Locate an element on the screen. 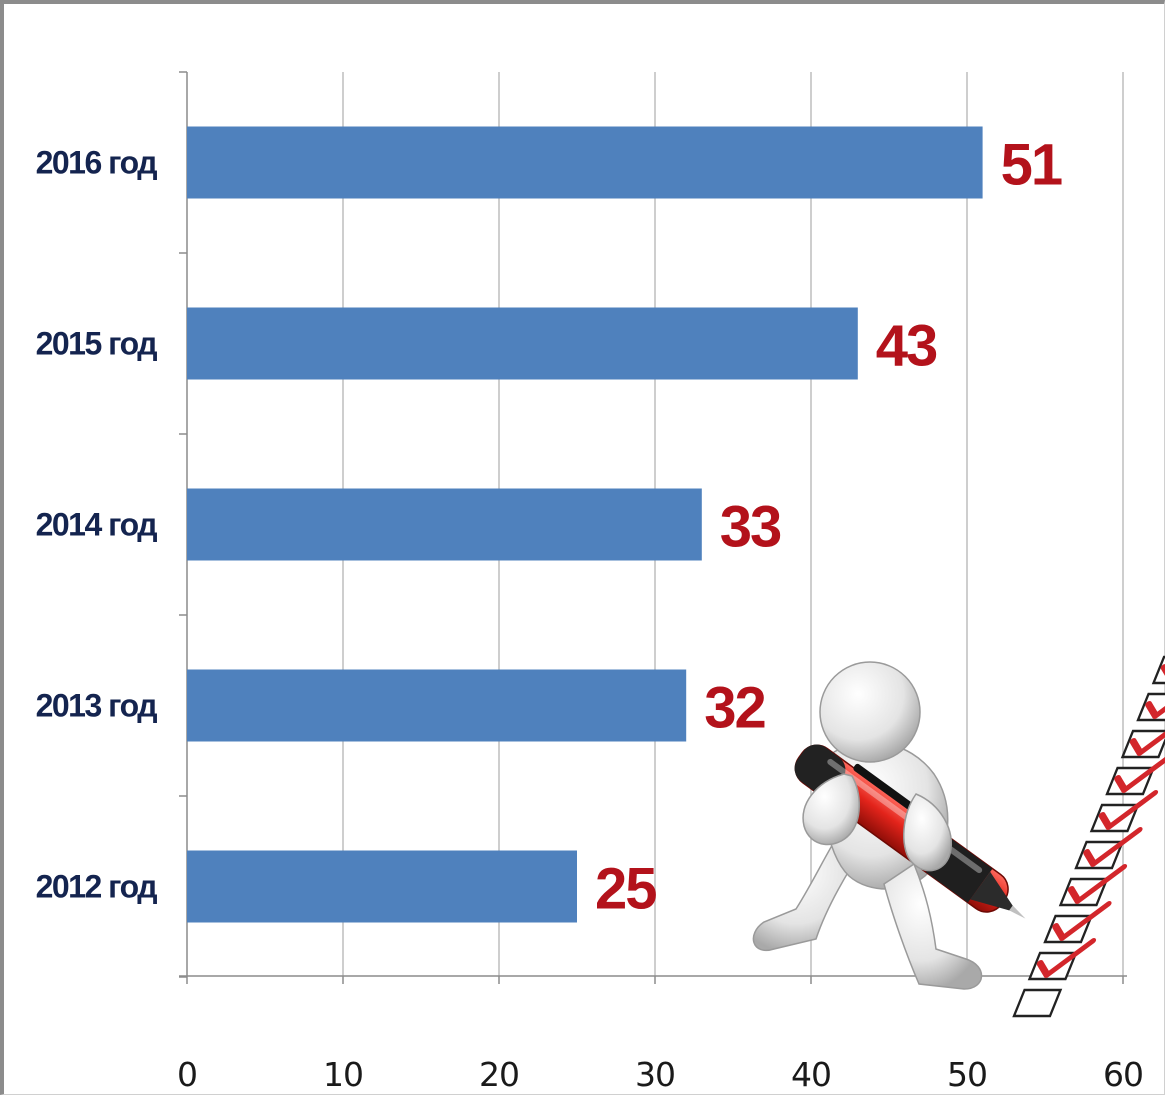 The width and height of the screenshot is (1165, 1099). x-tick-label: 10 is located at coordinates (343, 1074).